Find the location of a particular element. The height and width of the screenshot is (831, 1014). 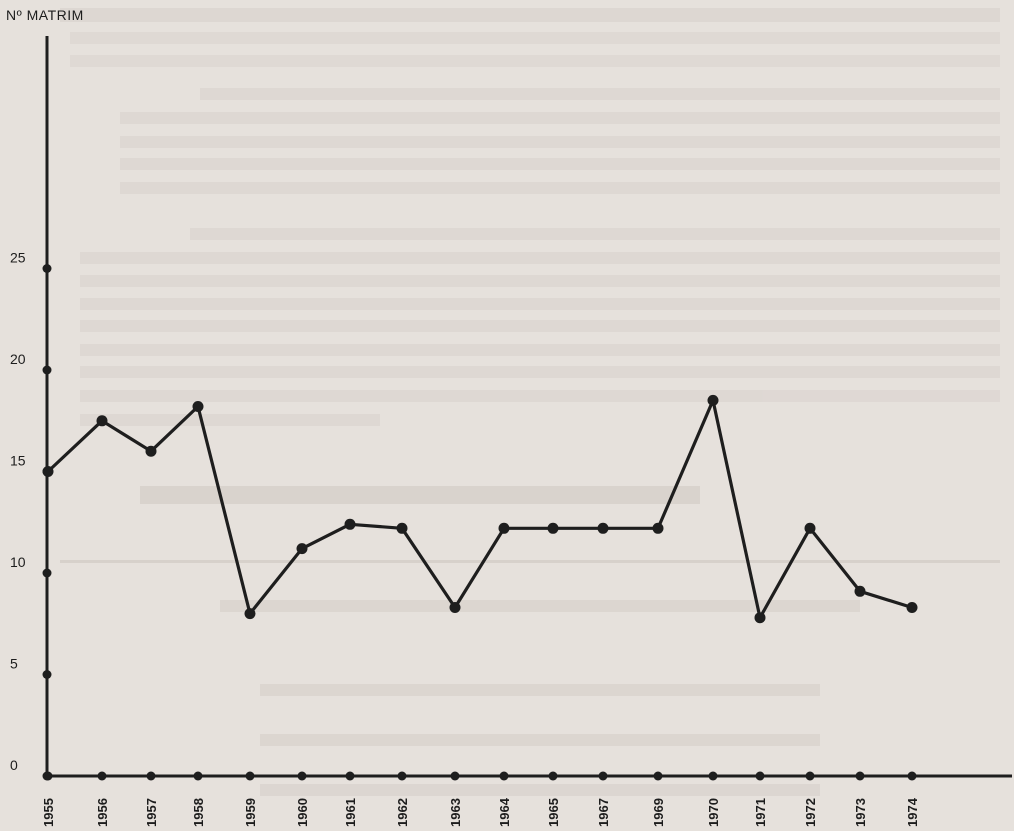

y-tick-label-15: 15 is located at coordinates (18, 461).